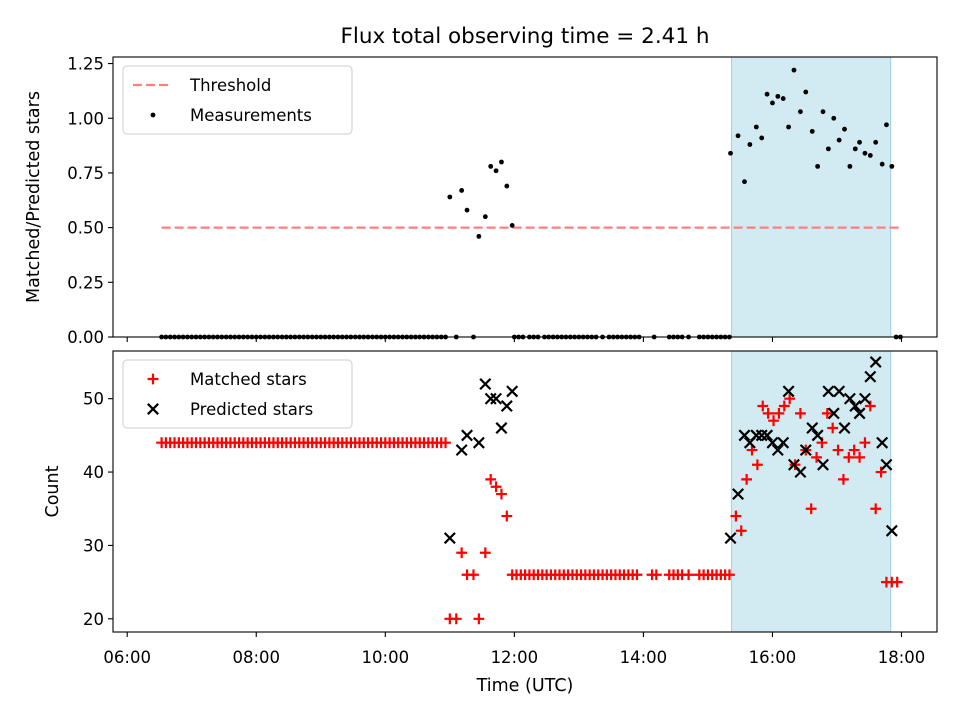 The image size is (960, 720). I want to click on x-tick-label: 06:00, so click(127, 657).